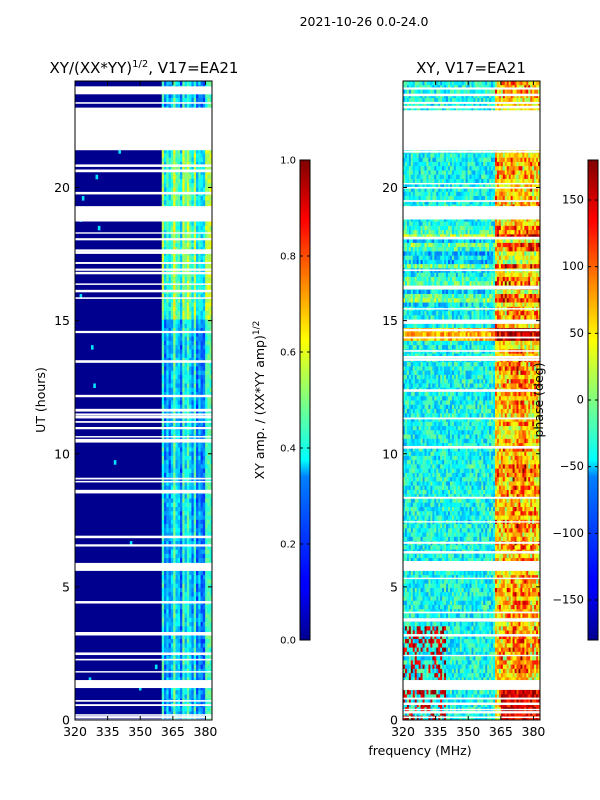  What do you see at coordinates (143, 654) in the screenshot?
I see `flagged-line` at bounding box center [143, 654].